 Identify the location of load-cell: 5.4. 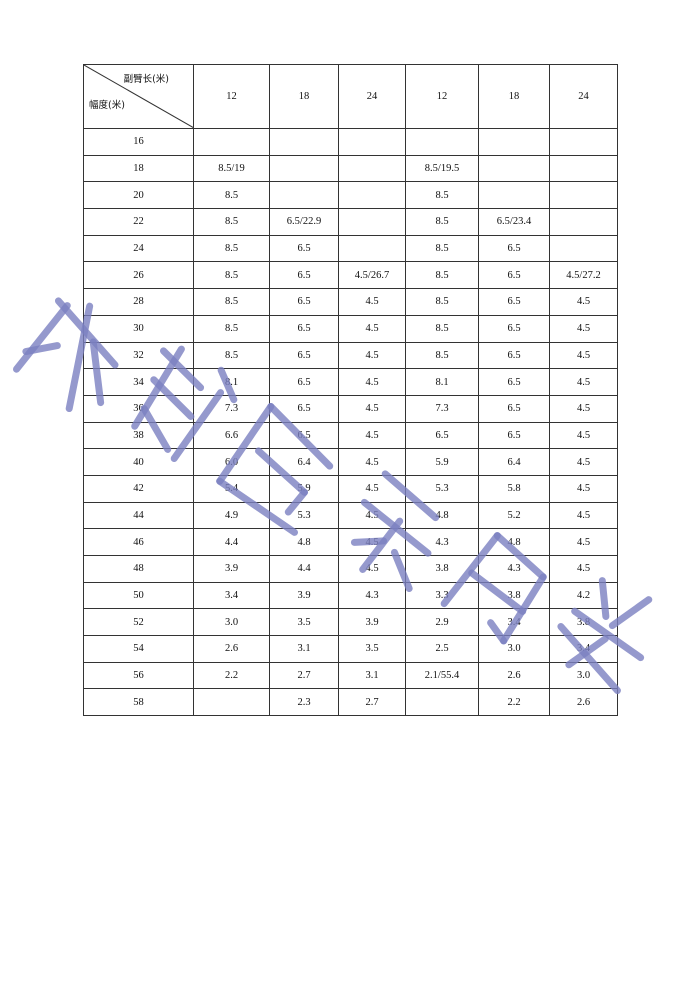
(231, 488).